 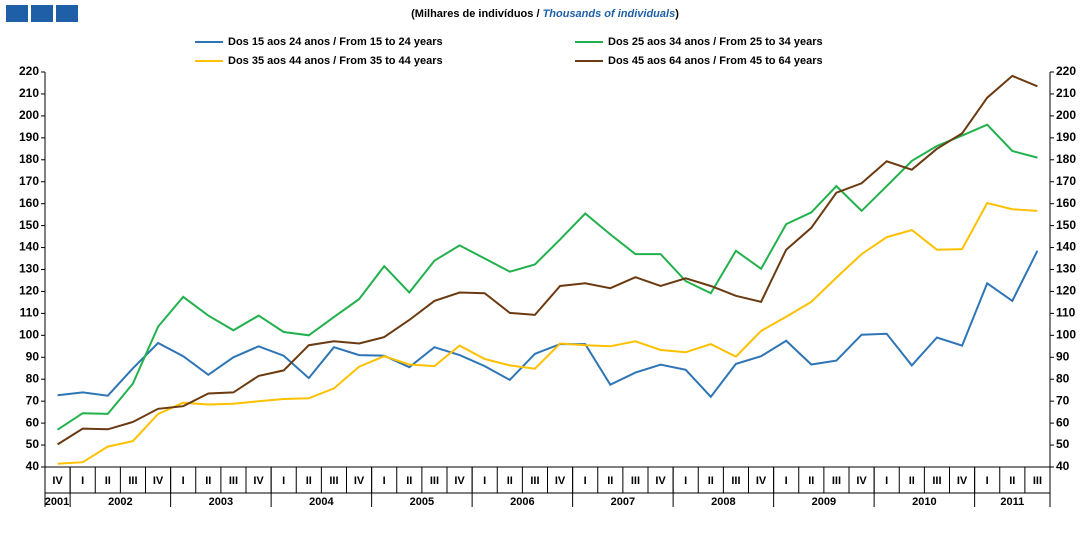 I want to click on y2-tick-label: 210, so click(x=1066, y=93).